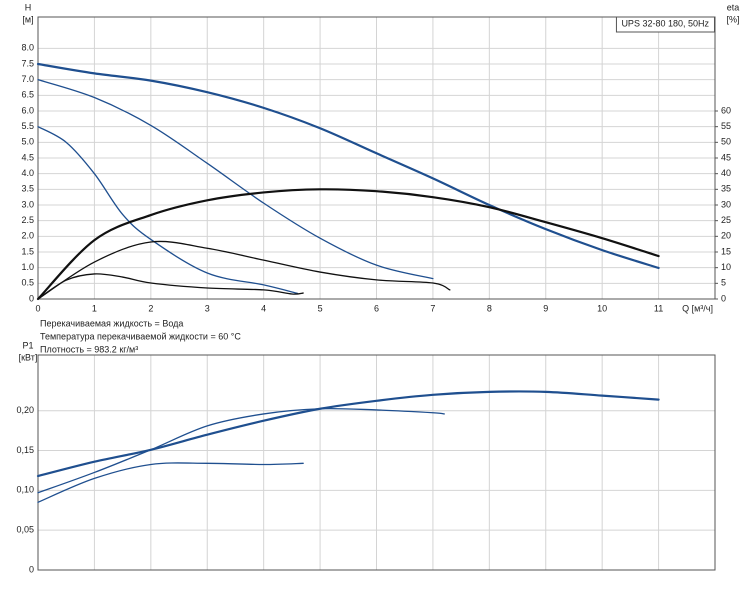 This screenshot has width=750, height=605. I want to click on y-tick-label: 4.0, so click(27, 173).